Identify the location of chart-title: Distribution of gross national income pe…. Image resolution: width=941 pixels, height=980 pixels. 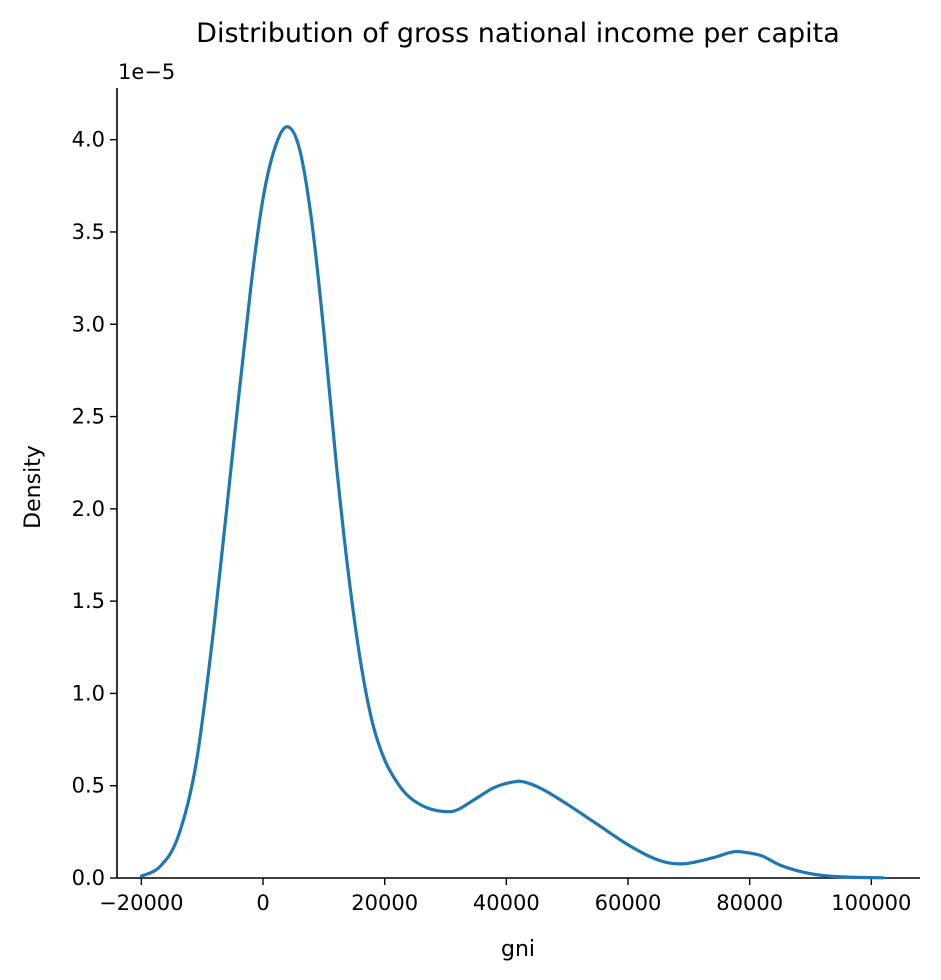
(518, 33).